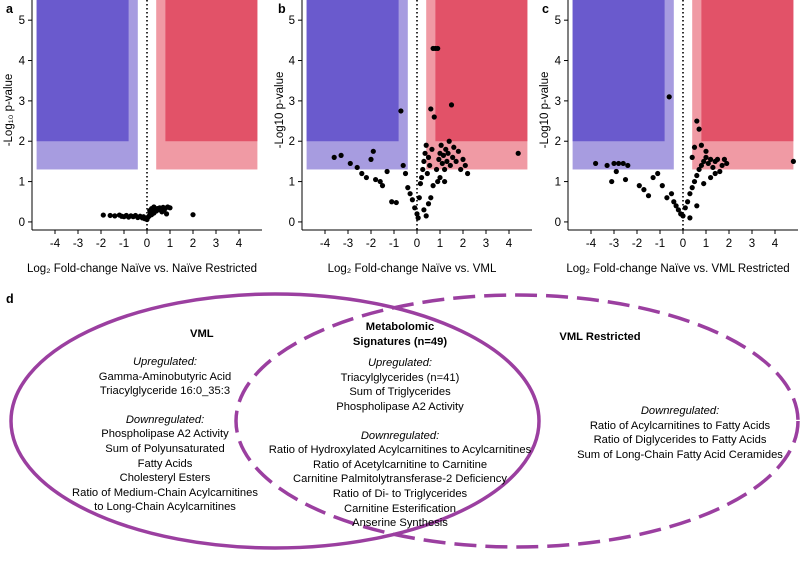  Describe the element at coordinates (558, 183) in the screenshot. I see `panel-c-ytick-label-1: 1` at that location.